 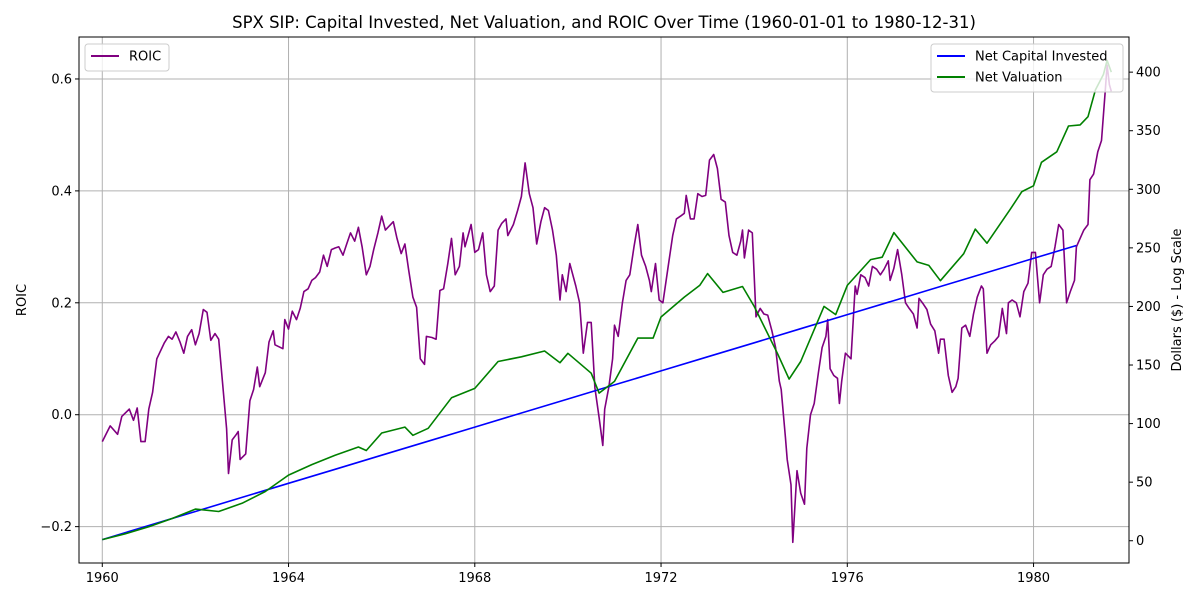 I want to click on net-valuation-legend-label: Net Valuation, so click(x=1019, y=78).